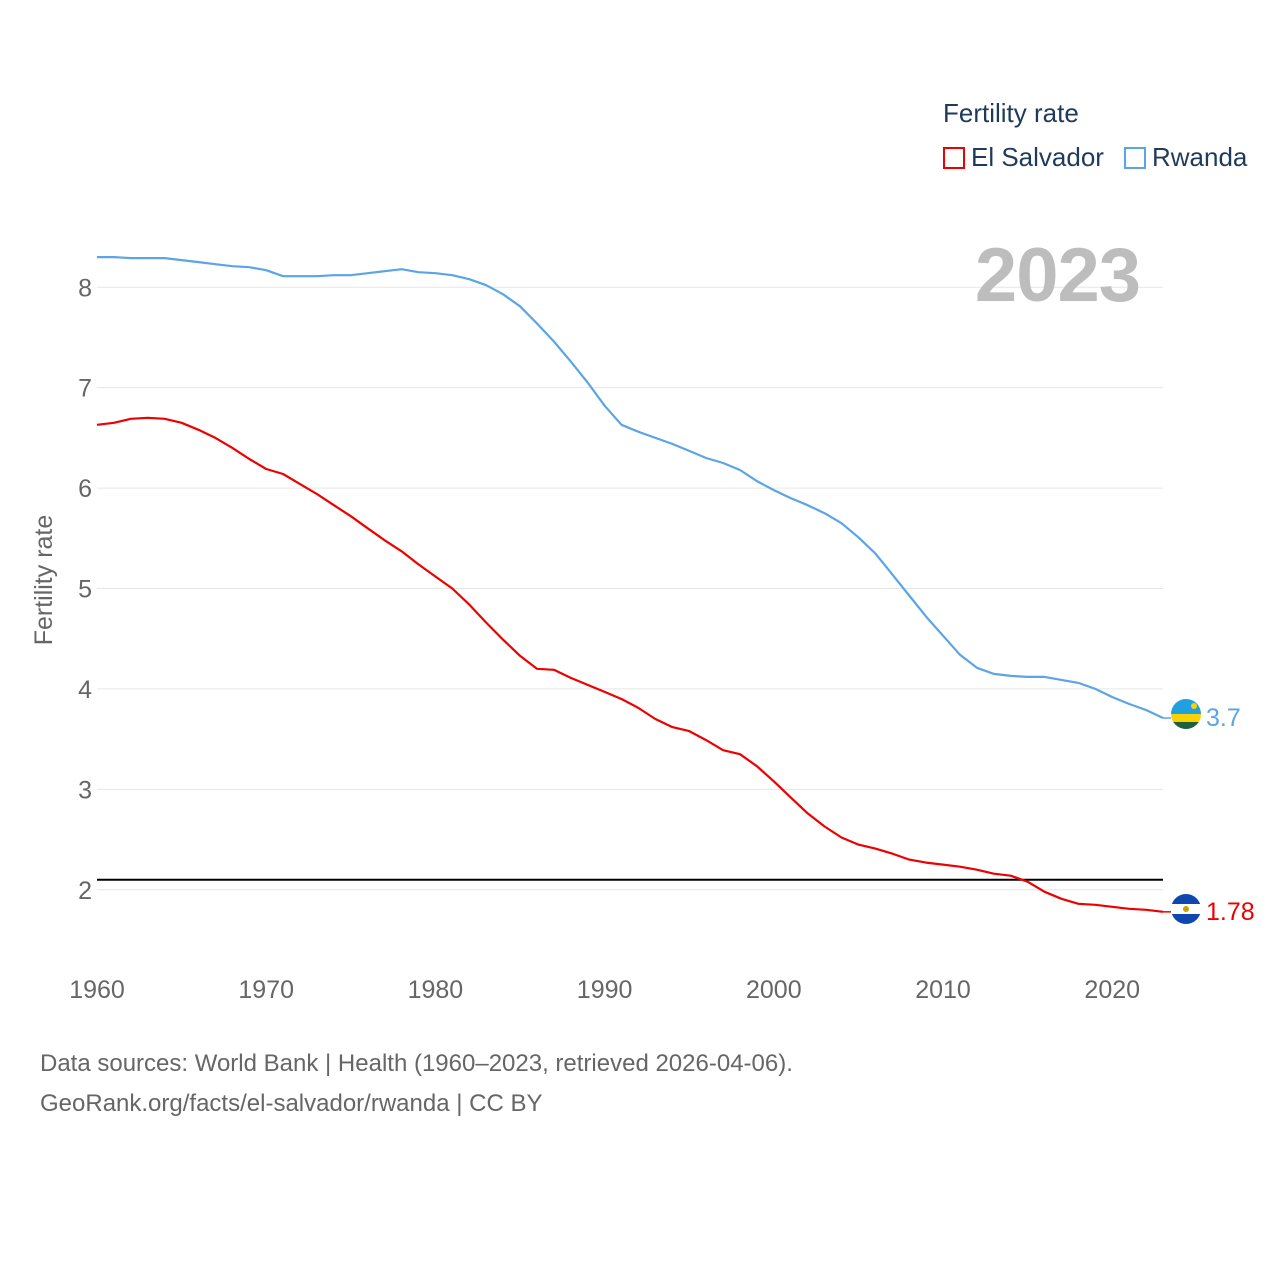 The width and height of the screenshot is (1280, 1280). I want to click on legend-item-el-salvador: El Salvador, so click(1023, 157).